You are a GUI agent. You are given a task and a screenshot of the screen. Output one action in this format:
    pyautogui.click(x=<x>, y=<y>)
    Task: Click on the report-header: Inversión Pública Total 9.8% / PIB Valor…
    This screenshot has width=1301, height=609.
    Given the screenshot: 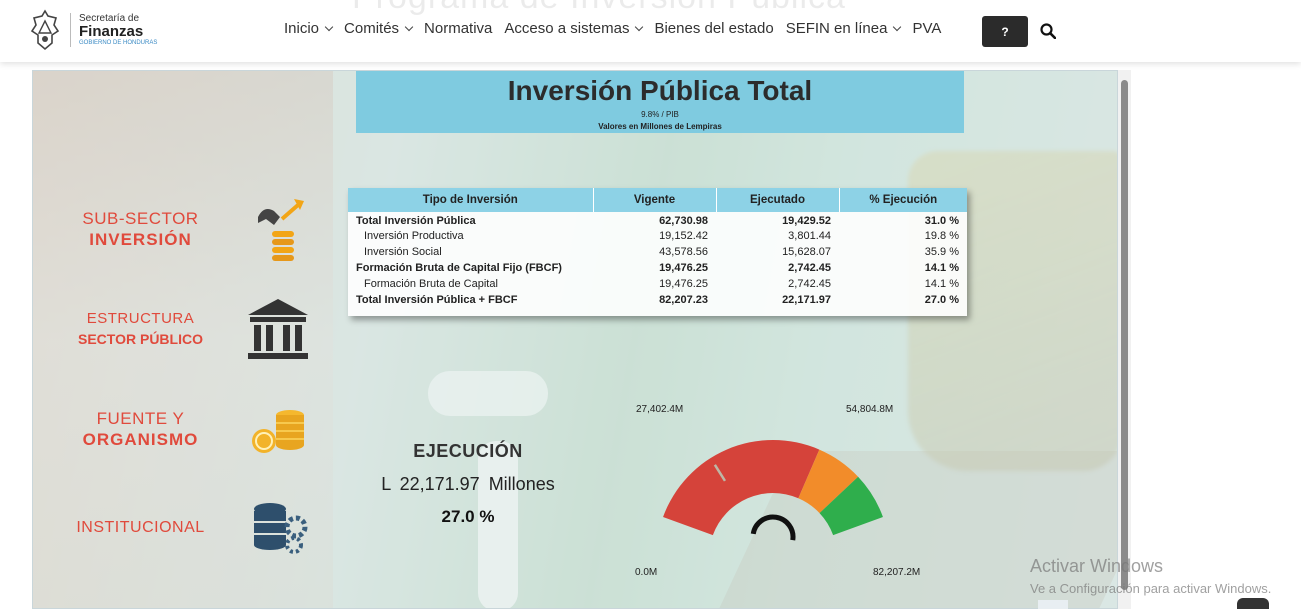 What is the action you would take?
    pyautogui.click(x=660, y=102)
    